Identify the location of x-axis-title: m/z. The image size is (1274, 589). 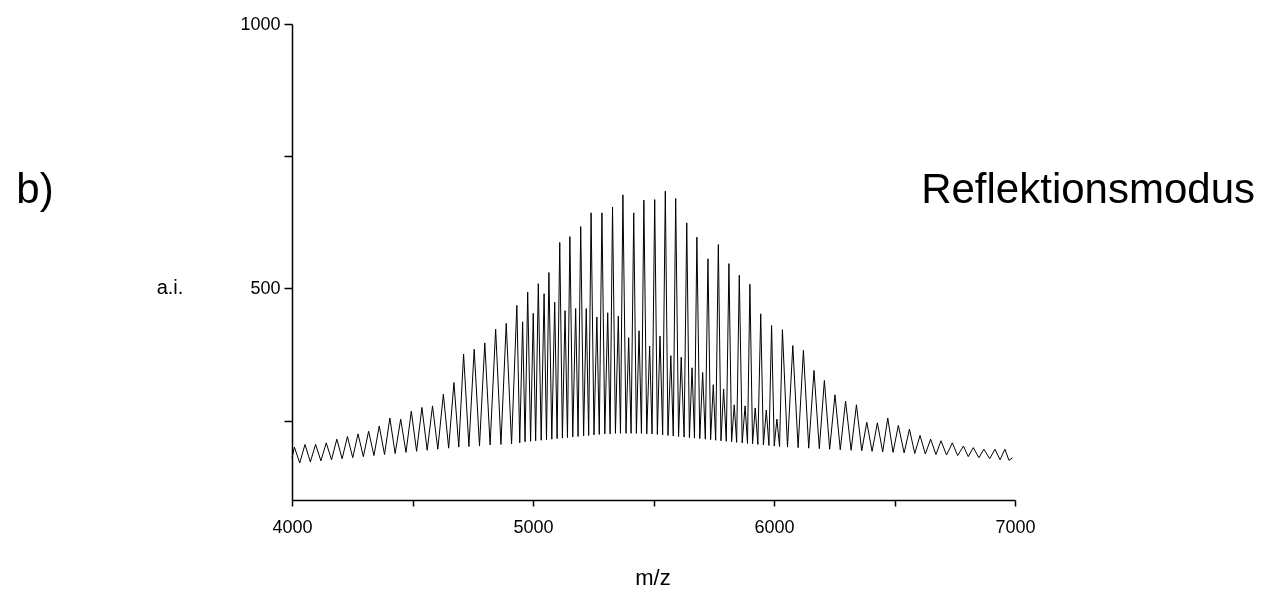
(653, 577).